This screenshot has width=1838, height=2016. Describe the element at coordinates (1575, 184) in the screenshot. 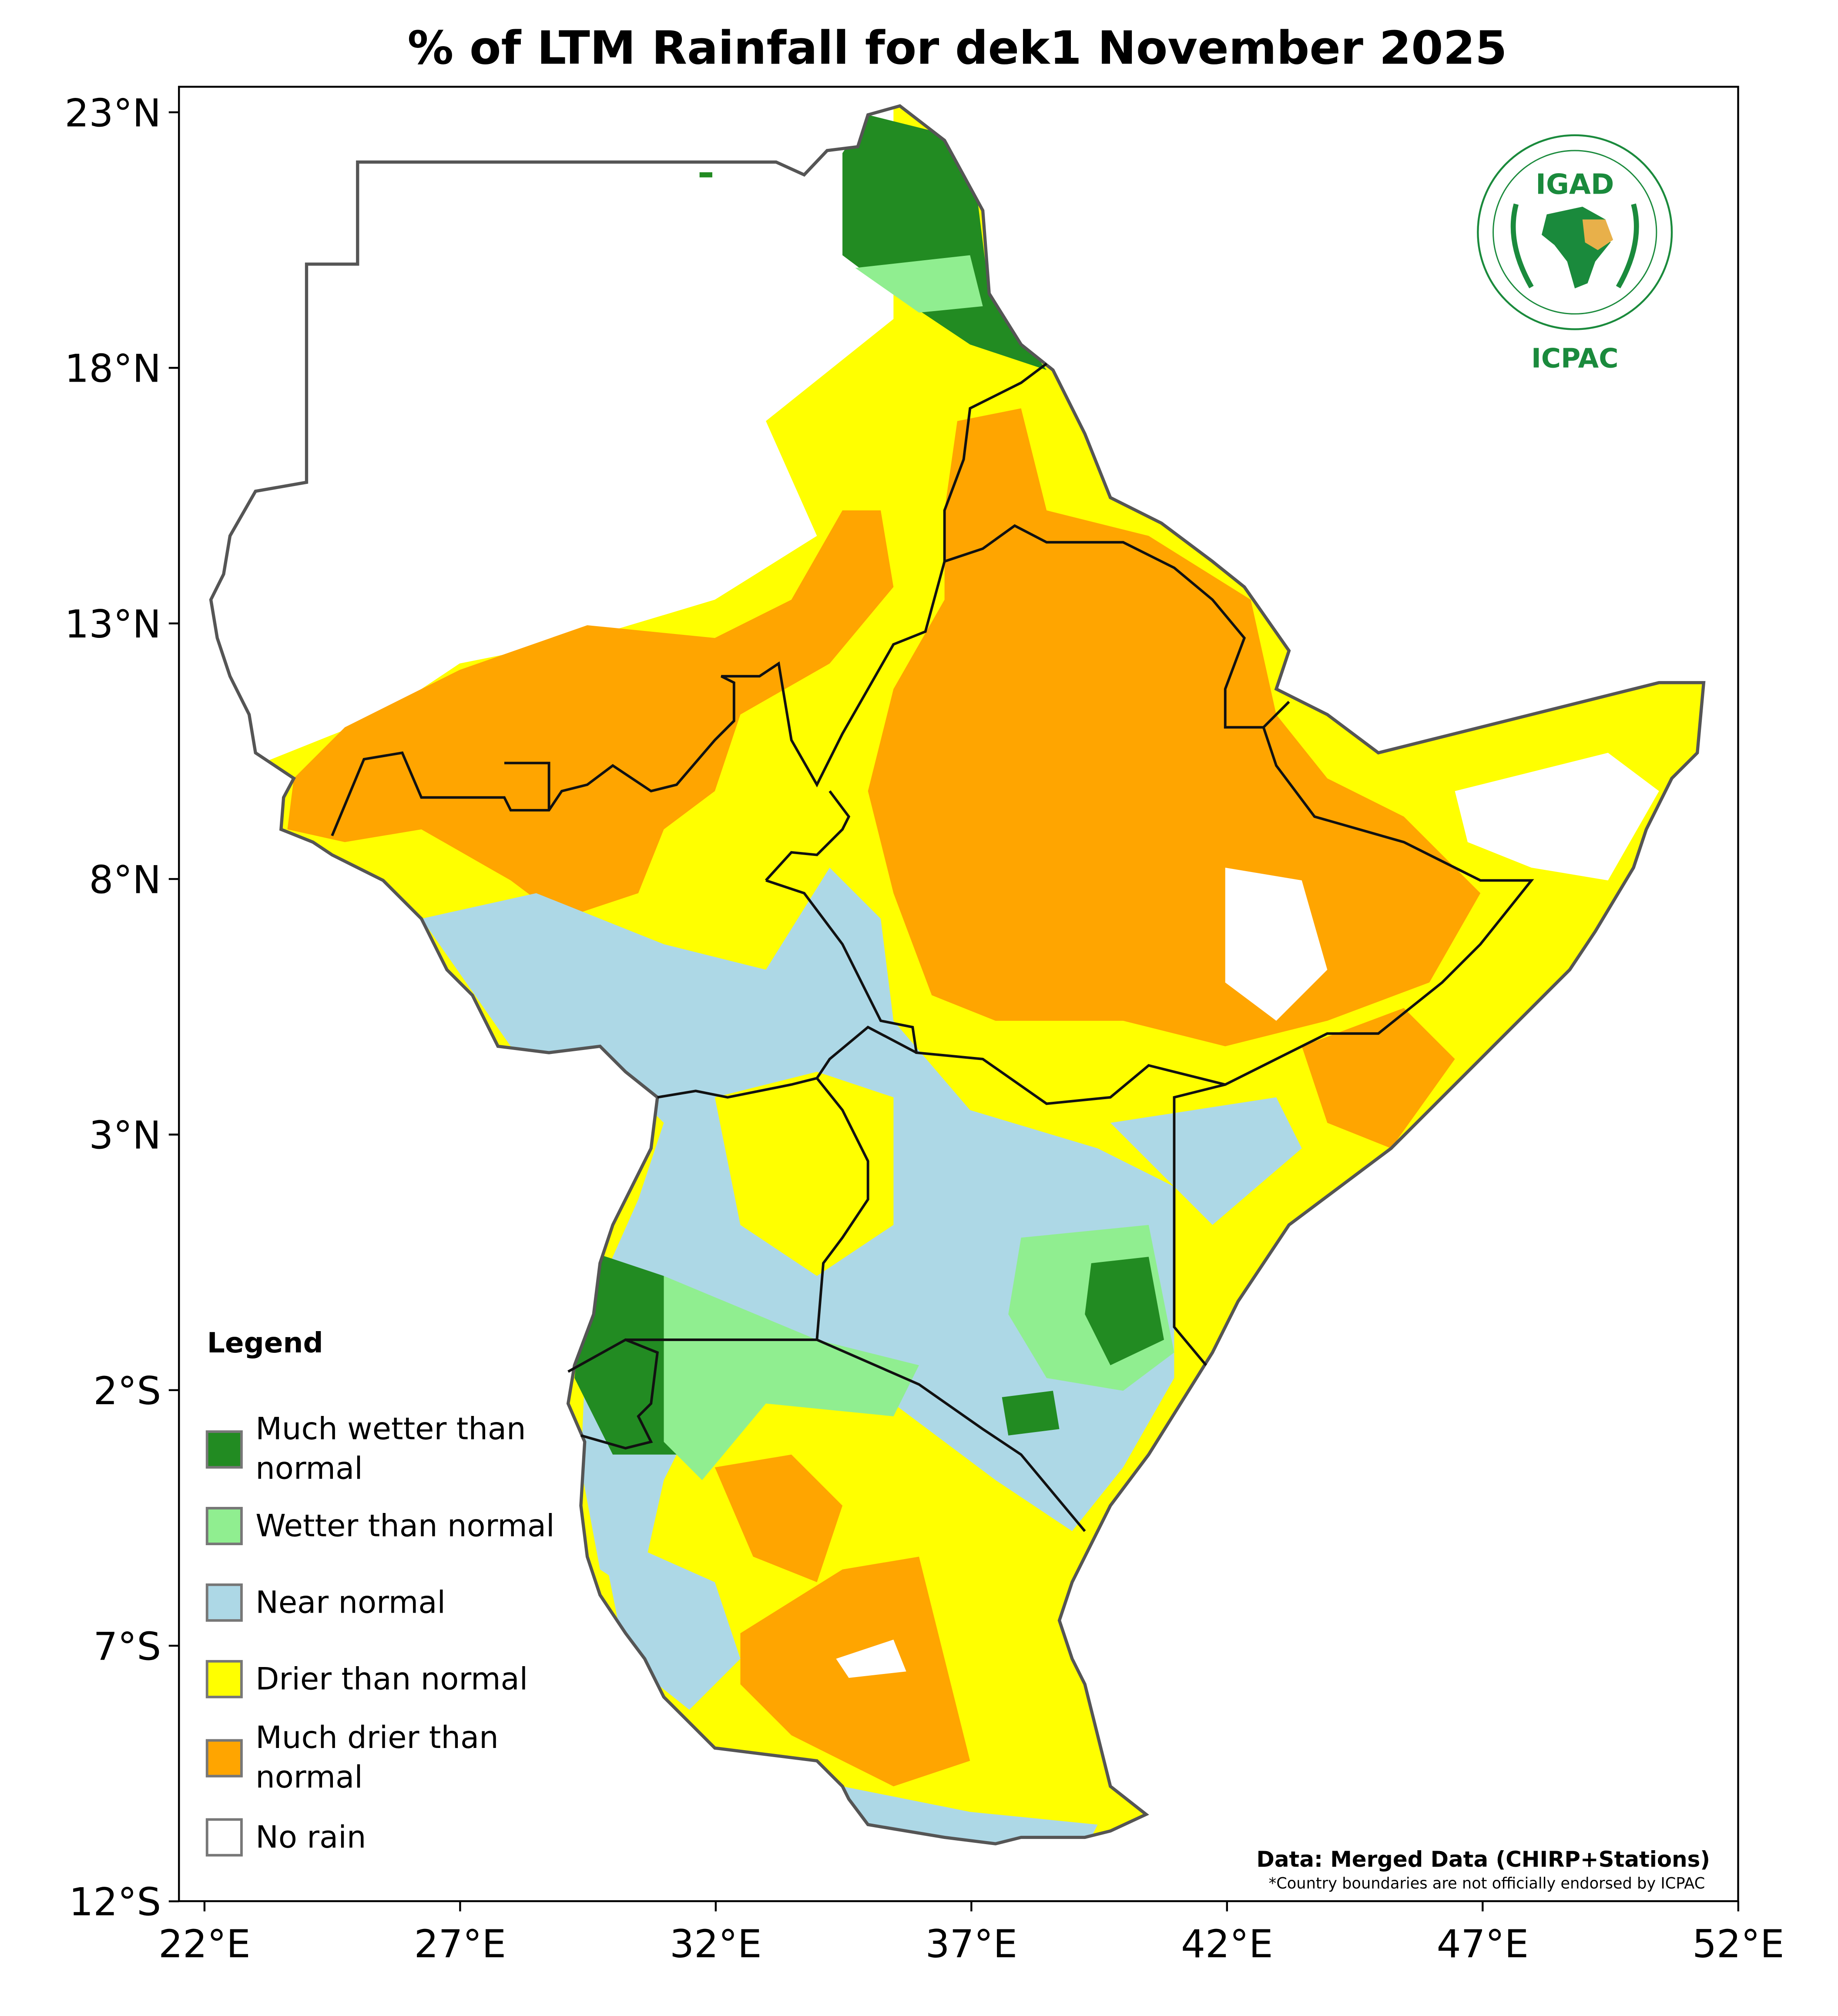

I see `logo-igad-text: IGAD` at that location.